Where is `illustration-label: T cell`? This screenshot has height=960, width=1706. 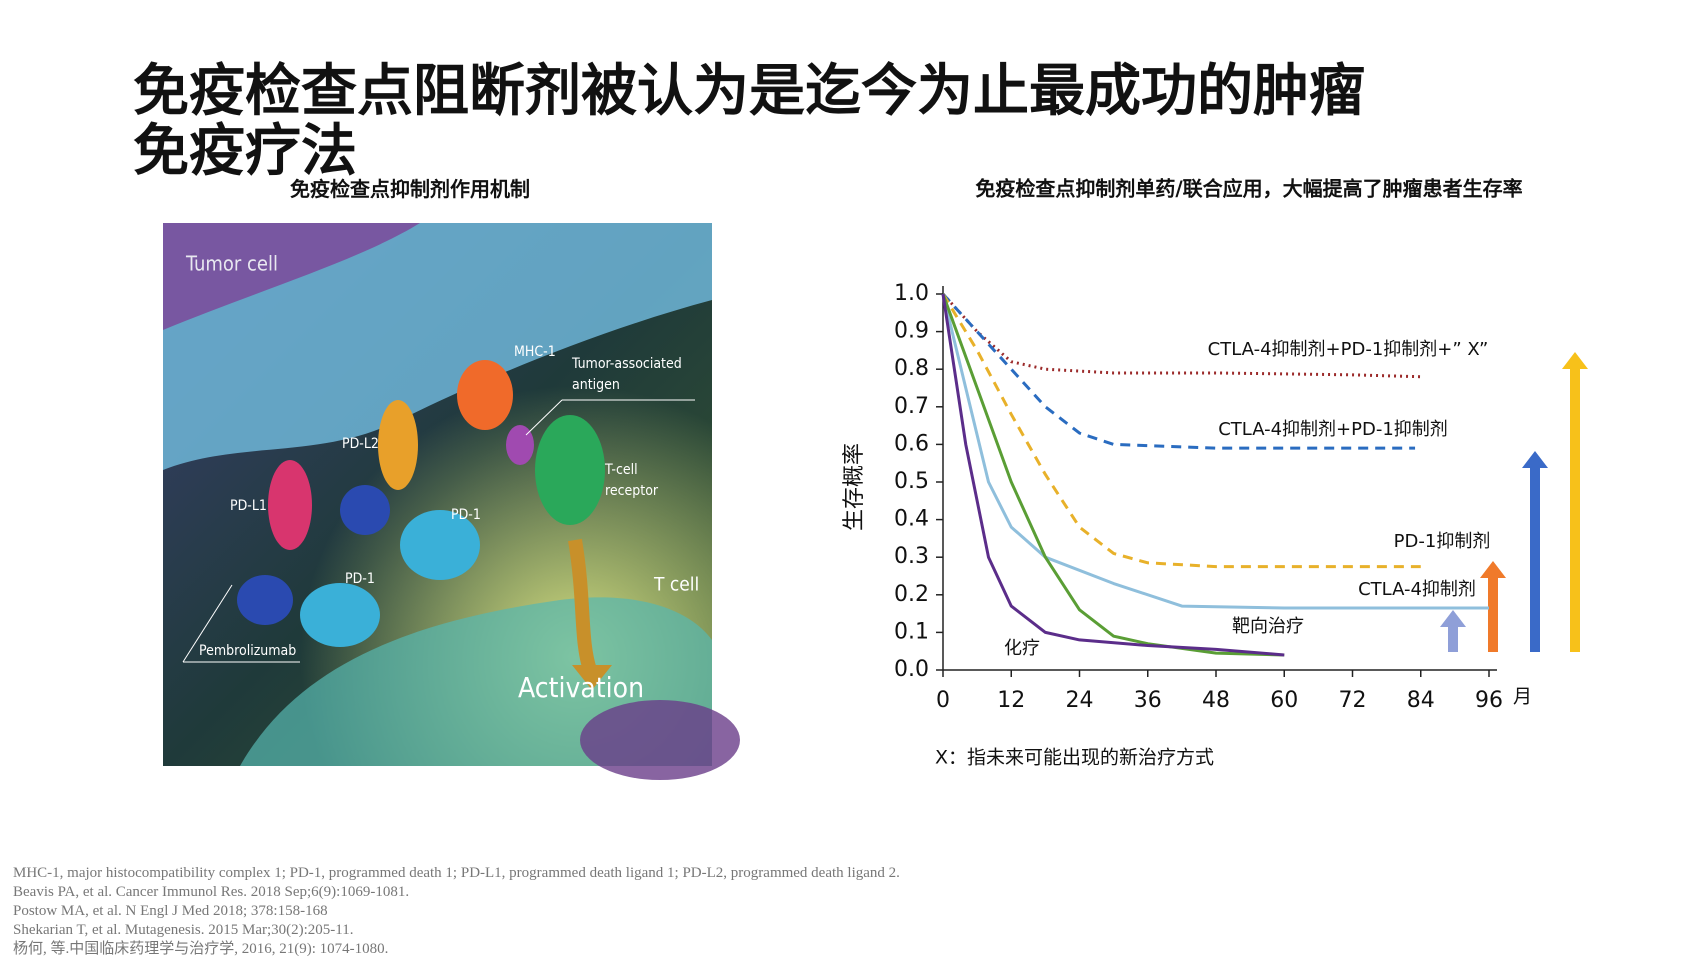 illustration-label: T cell is located at coordinates (676, 585).